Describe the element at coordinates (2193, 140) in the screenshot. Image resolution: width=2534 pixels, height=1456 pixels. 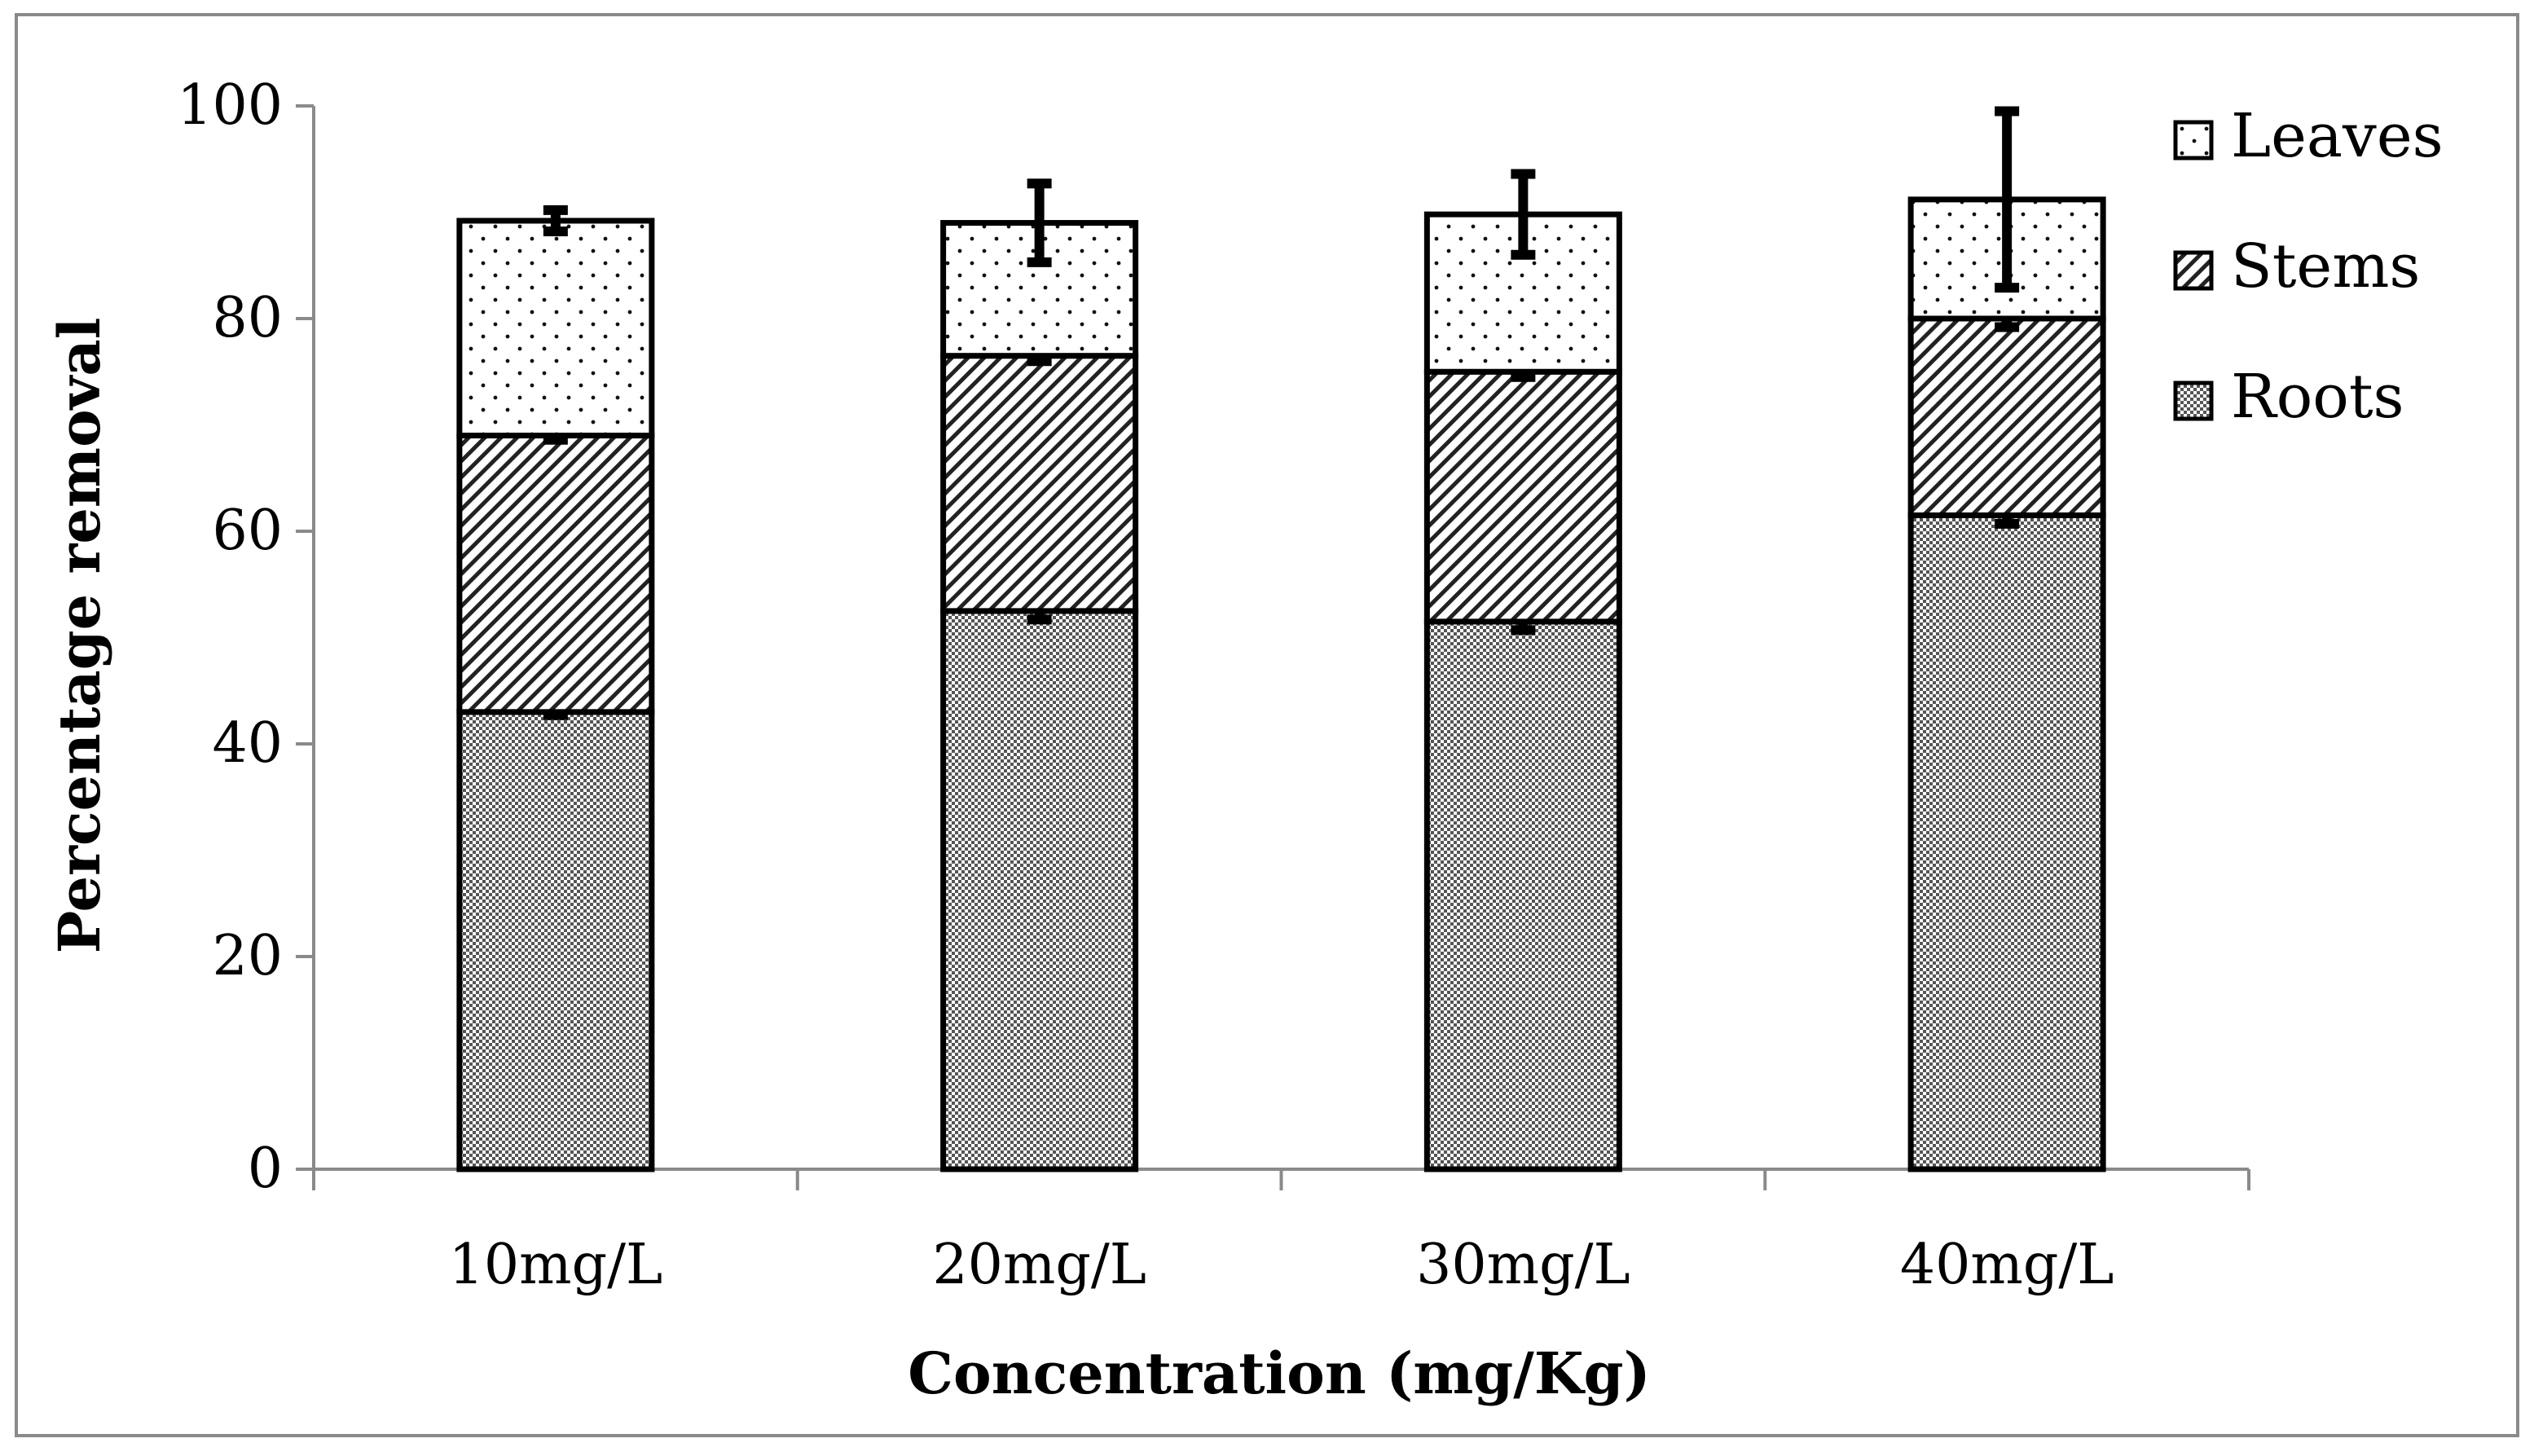
I see `legend-swatch-leaves` at that location.